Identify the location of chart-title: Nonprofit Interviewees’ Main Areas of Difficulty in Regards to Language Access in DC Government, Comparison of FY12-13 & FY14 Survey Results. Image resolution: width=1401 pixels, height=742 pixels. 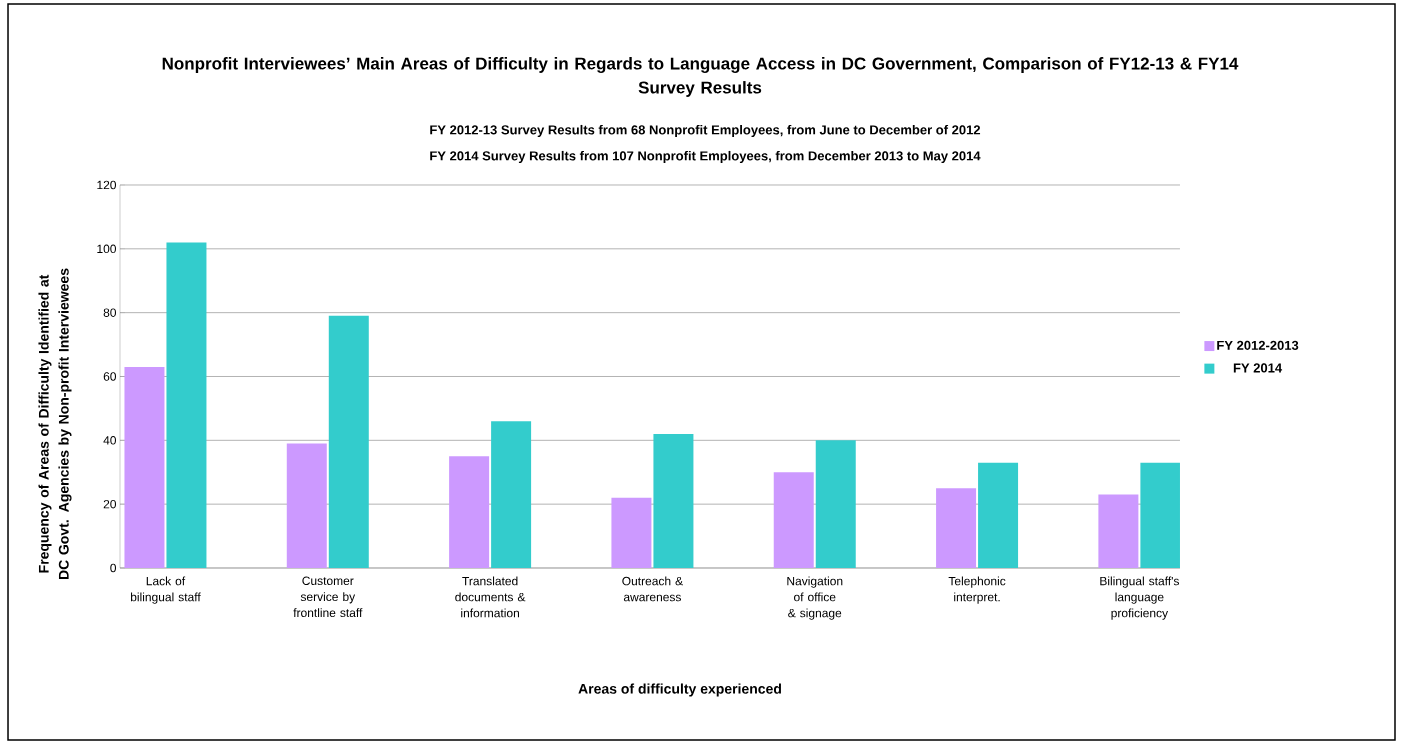
(700, 77).